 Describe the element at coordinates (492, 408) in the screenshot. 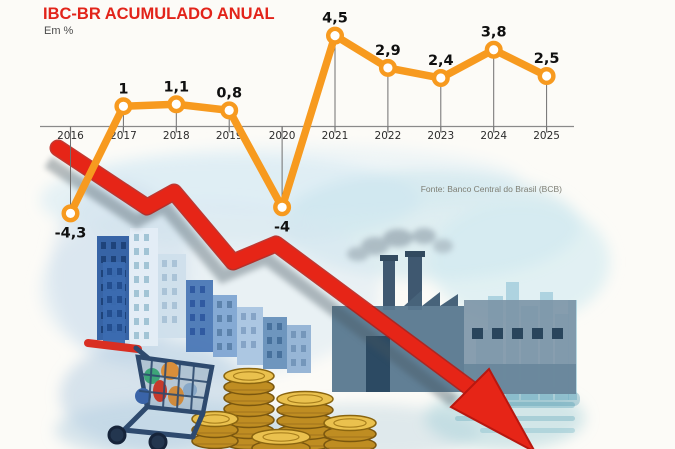

I see `arrow-head` at that location.